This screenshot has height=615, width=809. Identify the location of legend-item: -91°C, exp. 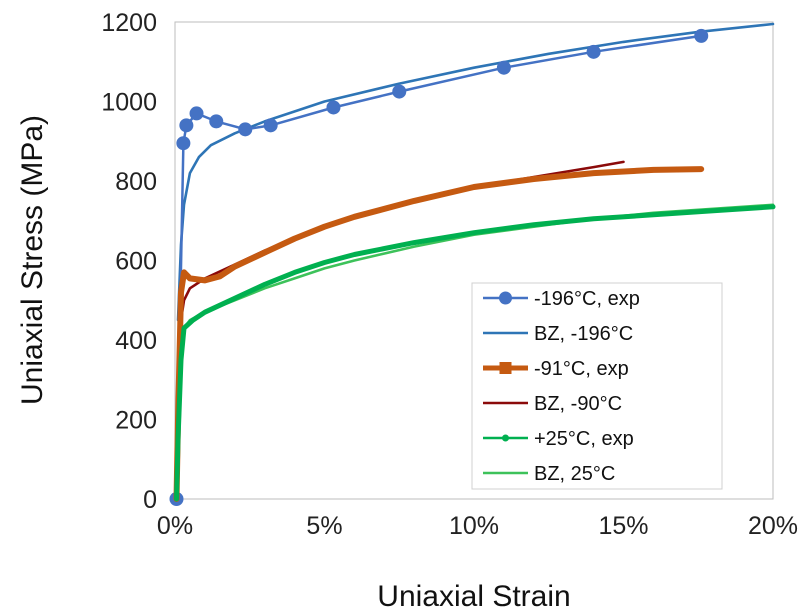
(556, 369).